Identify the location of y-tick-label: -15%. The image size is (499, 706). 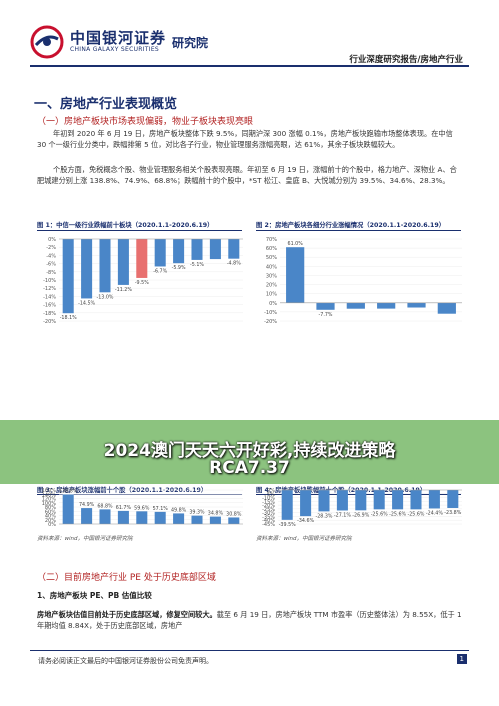
(268, 502).